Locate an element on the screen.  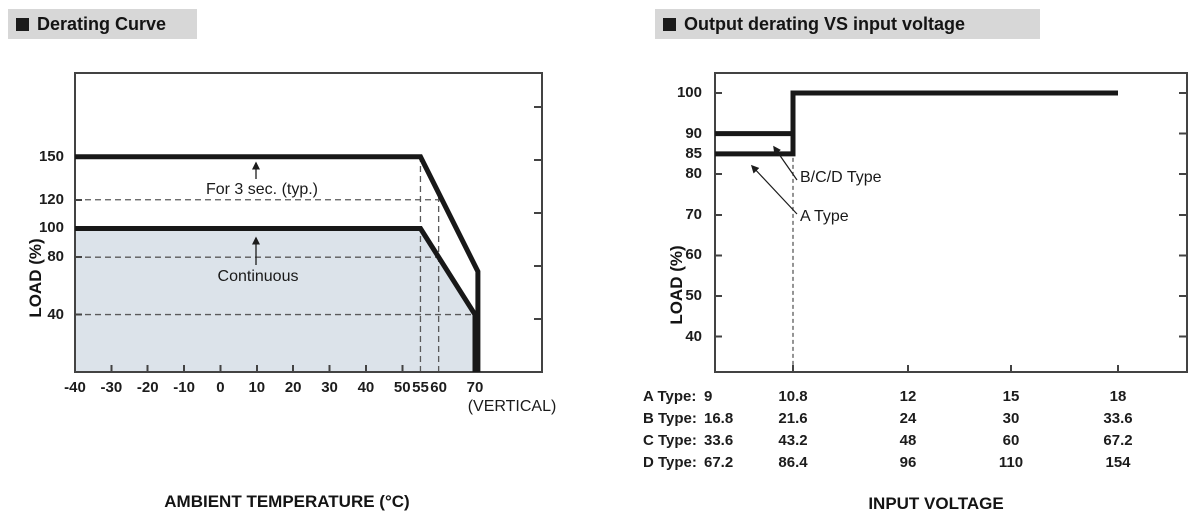
section-header-derating-curve: Derating Curve is located at coordinates (102, 24).